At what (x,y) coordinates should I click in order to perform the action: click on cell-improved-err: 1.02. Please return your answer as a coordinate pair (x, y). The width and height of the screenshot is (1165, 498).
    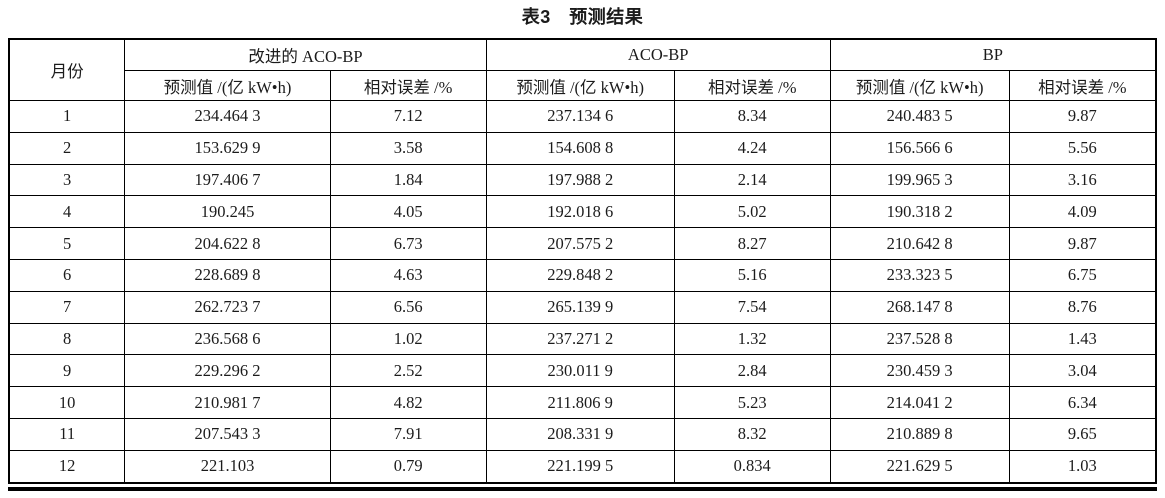
    Looking at the image, I should click on (408, 339).